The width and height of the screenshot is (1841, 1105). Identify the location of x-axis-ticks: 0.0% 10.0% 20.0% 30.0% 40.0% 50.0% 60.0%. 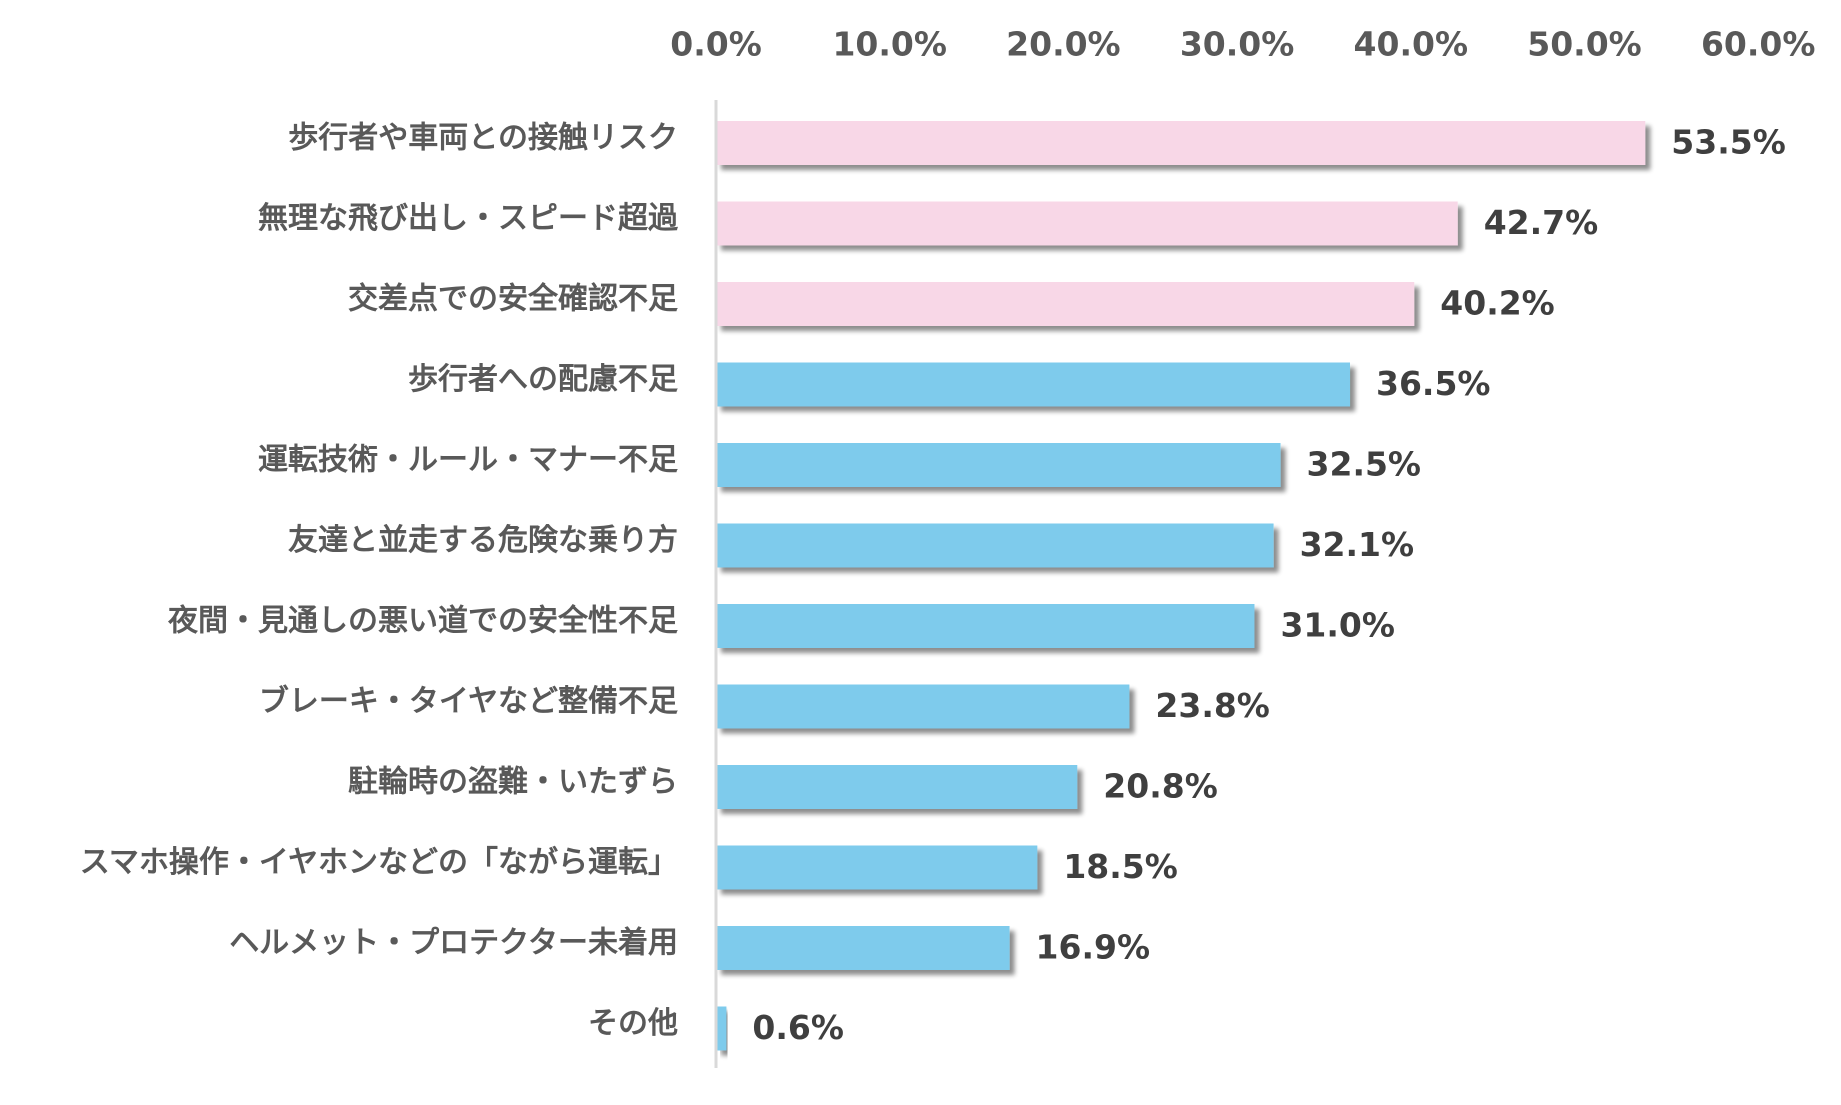
(1242, 44).